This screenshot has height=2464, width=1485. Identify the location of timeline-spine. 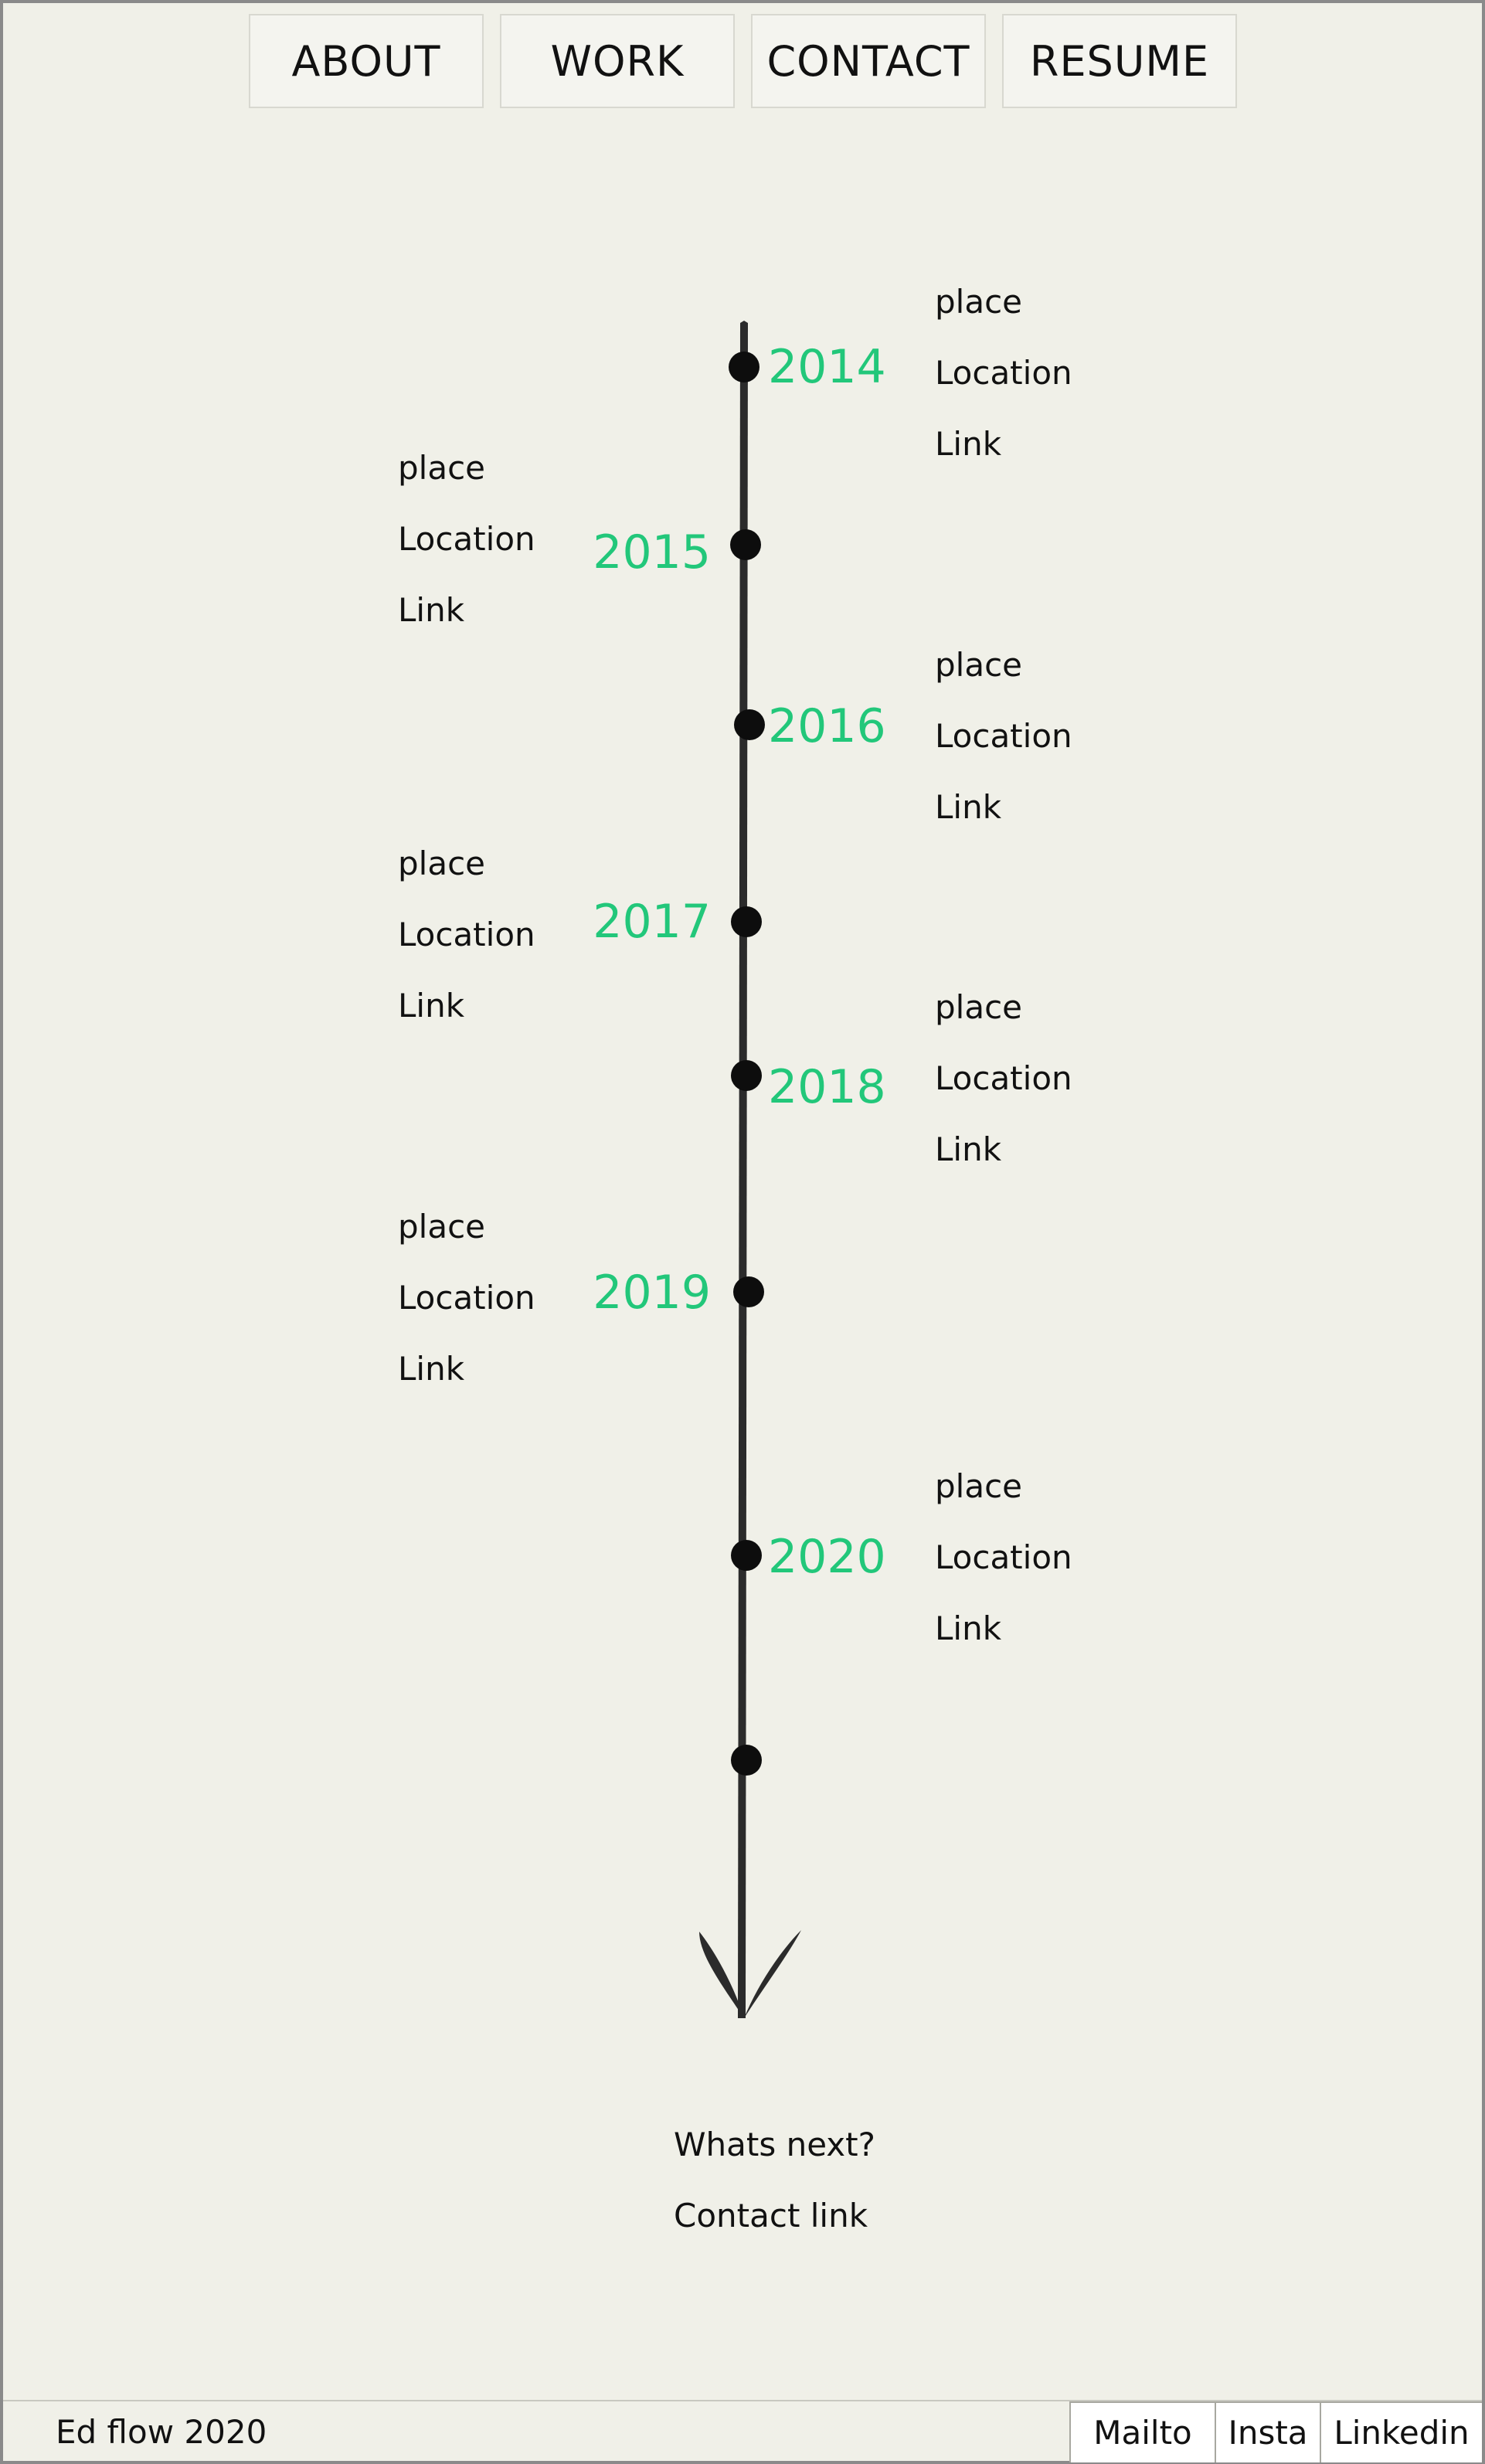
(750, 1169).